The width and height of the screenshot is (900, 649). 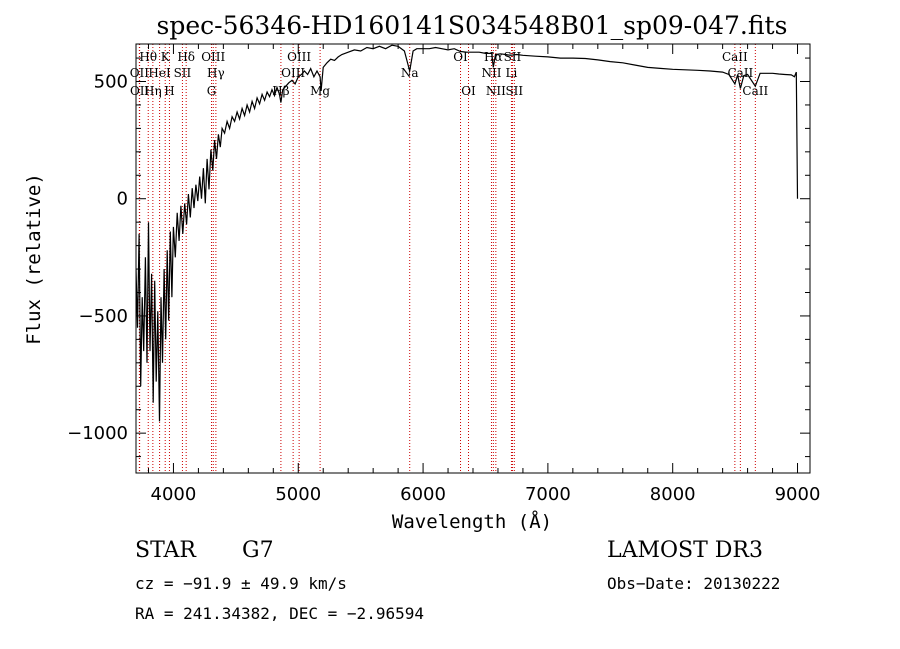 I want to click on spectral-line-label: Mg, so click(x=320, y=91).